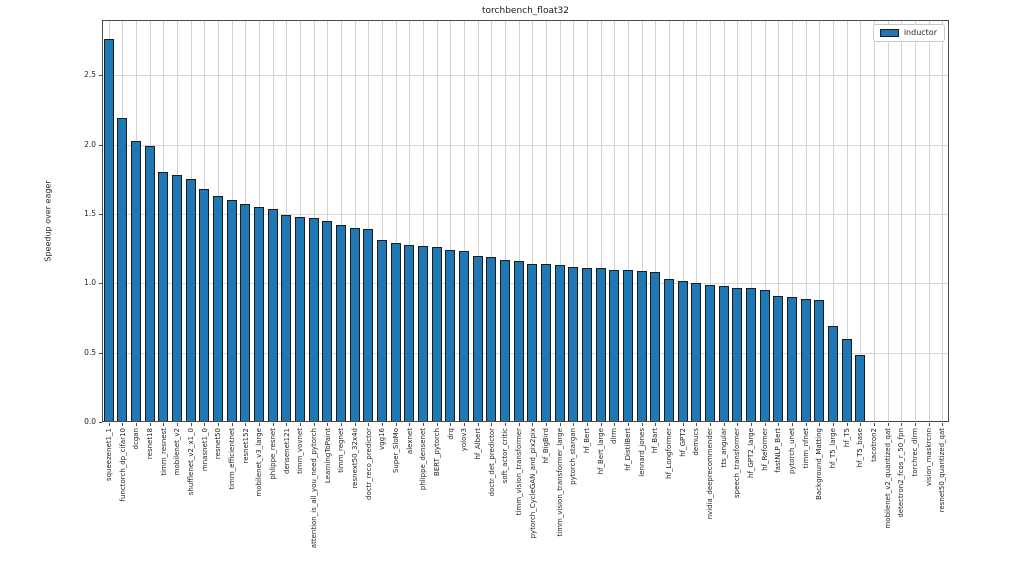 The image size is (1024, 576). What do you see at coordinates (901, 502) in the screenshot?
I see `x-tick-label: detectron2_fcos_r_50_fpn` at bounding box center [901, 502].